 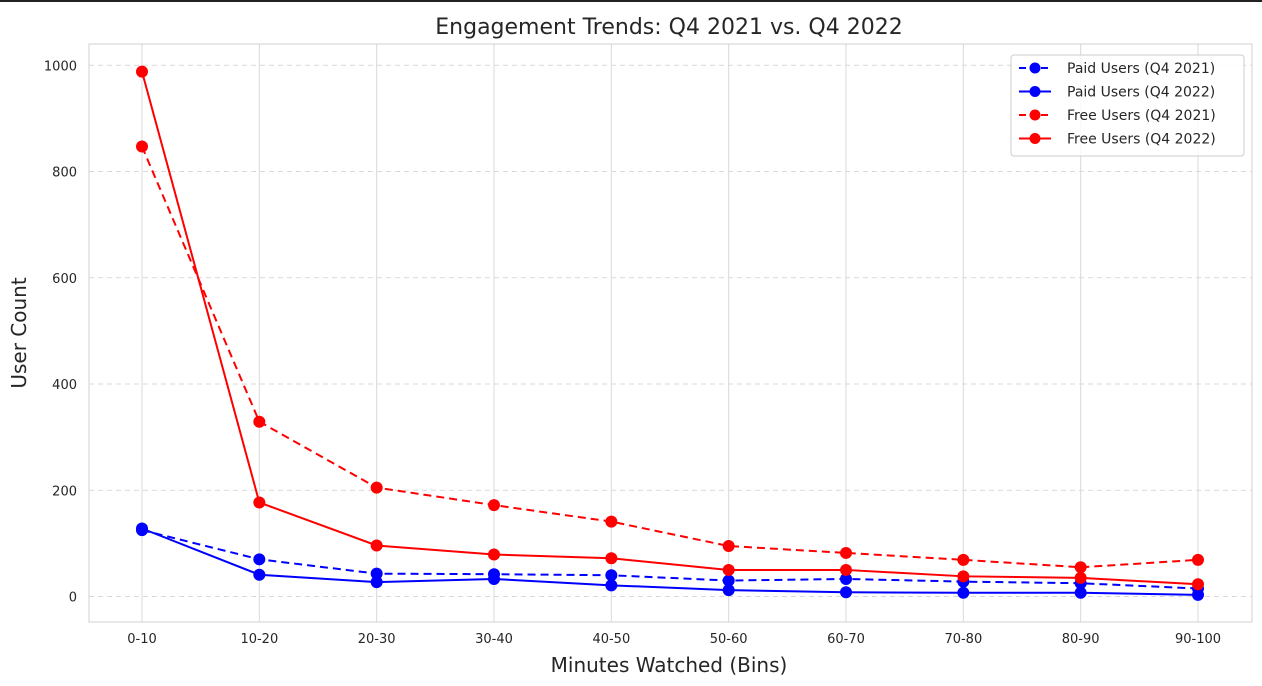 What do you see at coordinates (64, 491) in the screenshot?
I see `y-tick-label: 200` at bounding box center [64, 491].